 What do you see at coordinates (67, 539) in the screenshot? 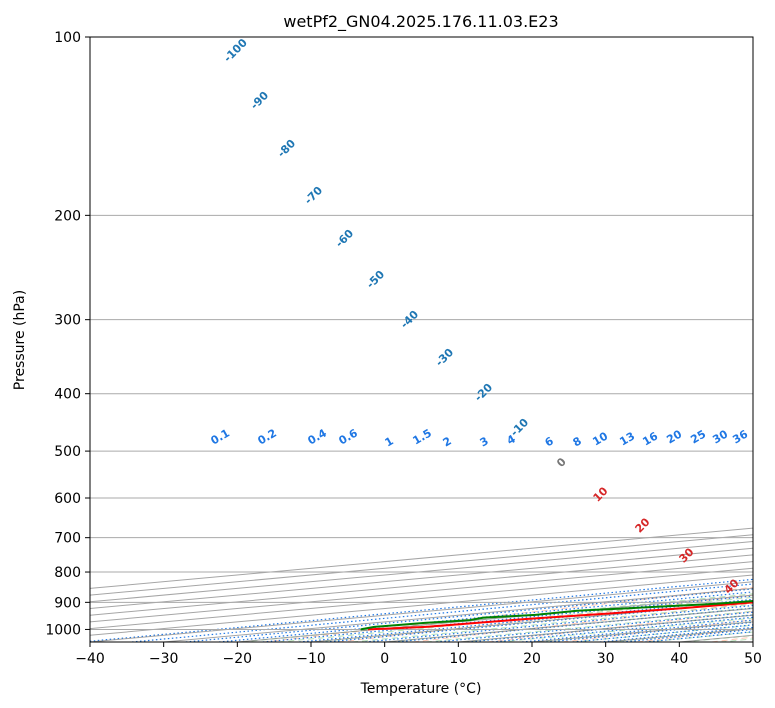
I see `y-tick-label: 700` at bounding box center [67, 539].